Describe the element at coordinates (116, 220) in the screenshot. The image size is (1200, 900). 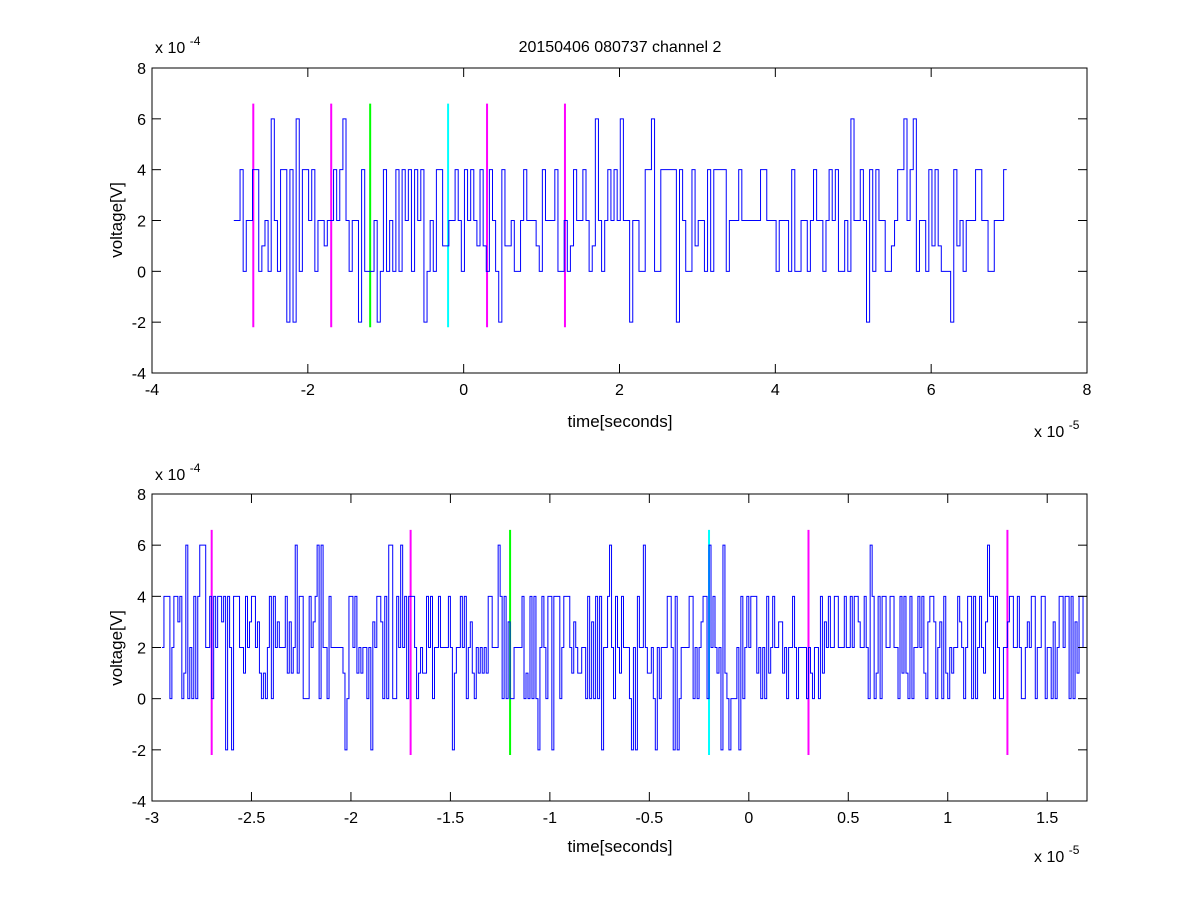
I see `top-plot-y-label: voltage[V]` at that location.